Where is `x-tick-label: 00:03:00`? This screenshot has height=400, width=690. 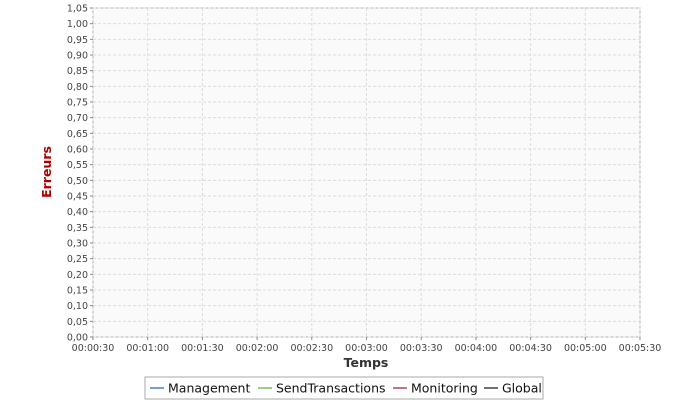
x-tick-label: 00:03:00 is located at coordinates (366, 348).